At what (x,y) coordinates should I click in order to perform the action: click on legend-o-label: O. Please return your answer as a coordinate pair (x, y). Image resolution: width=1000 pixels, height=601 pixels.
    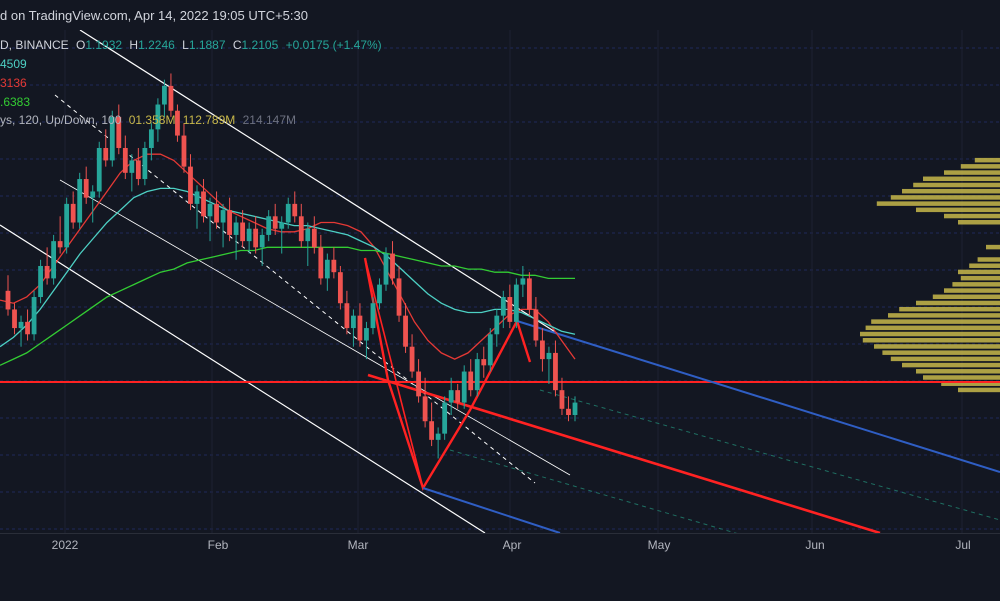
    Looking at the image, I should click on (81, 45).